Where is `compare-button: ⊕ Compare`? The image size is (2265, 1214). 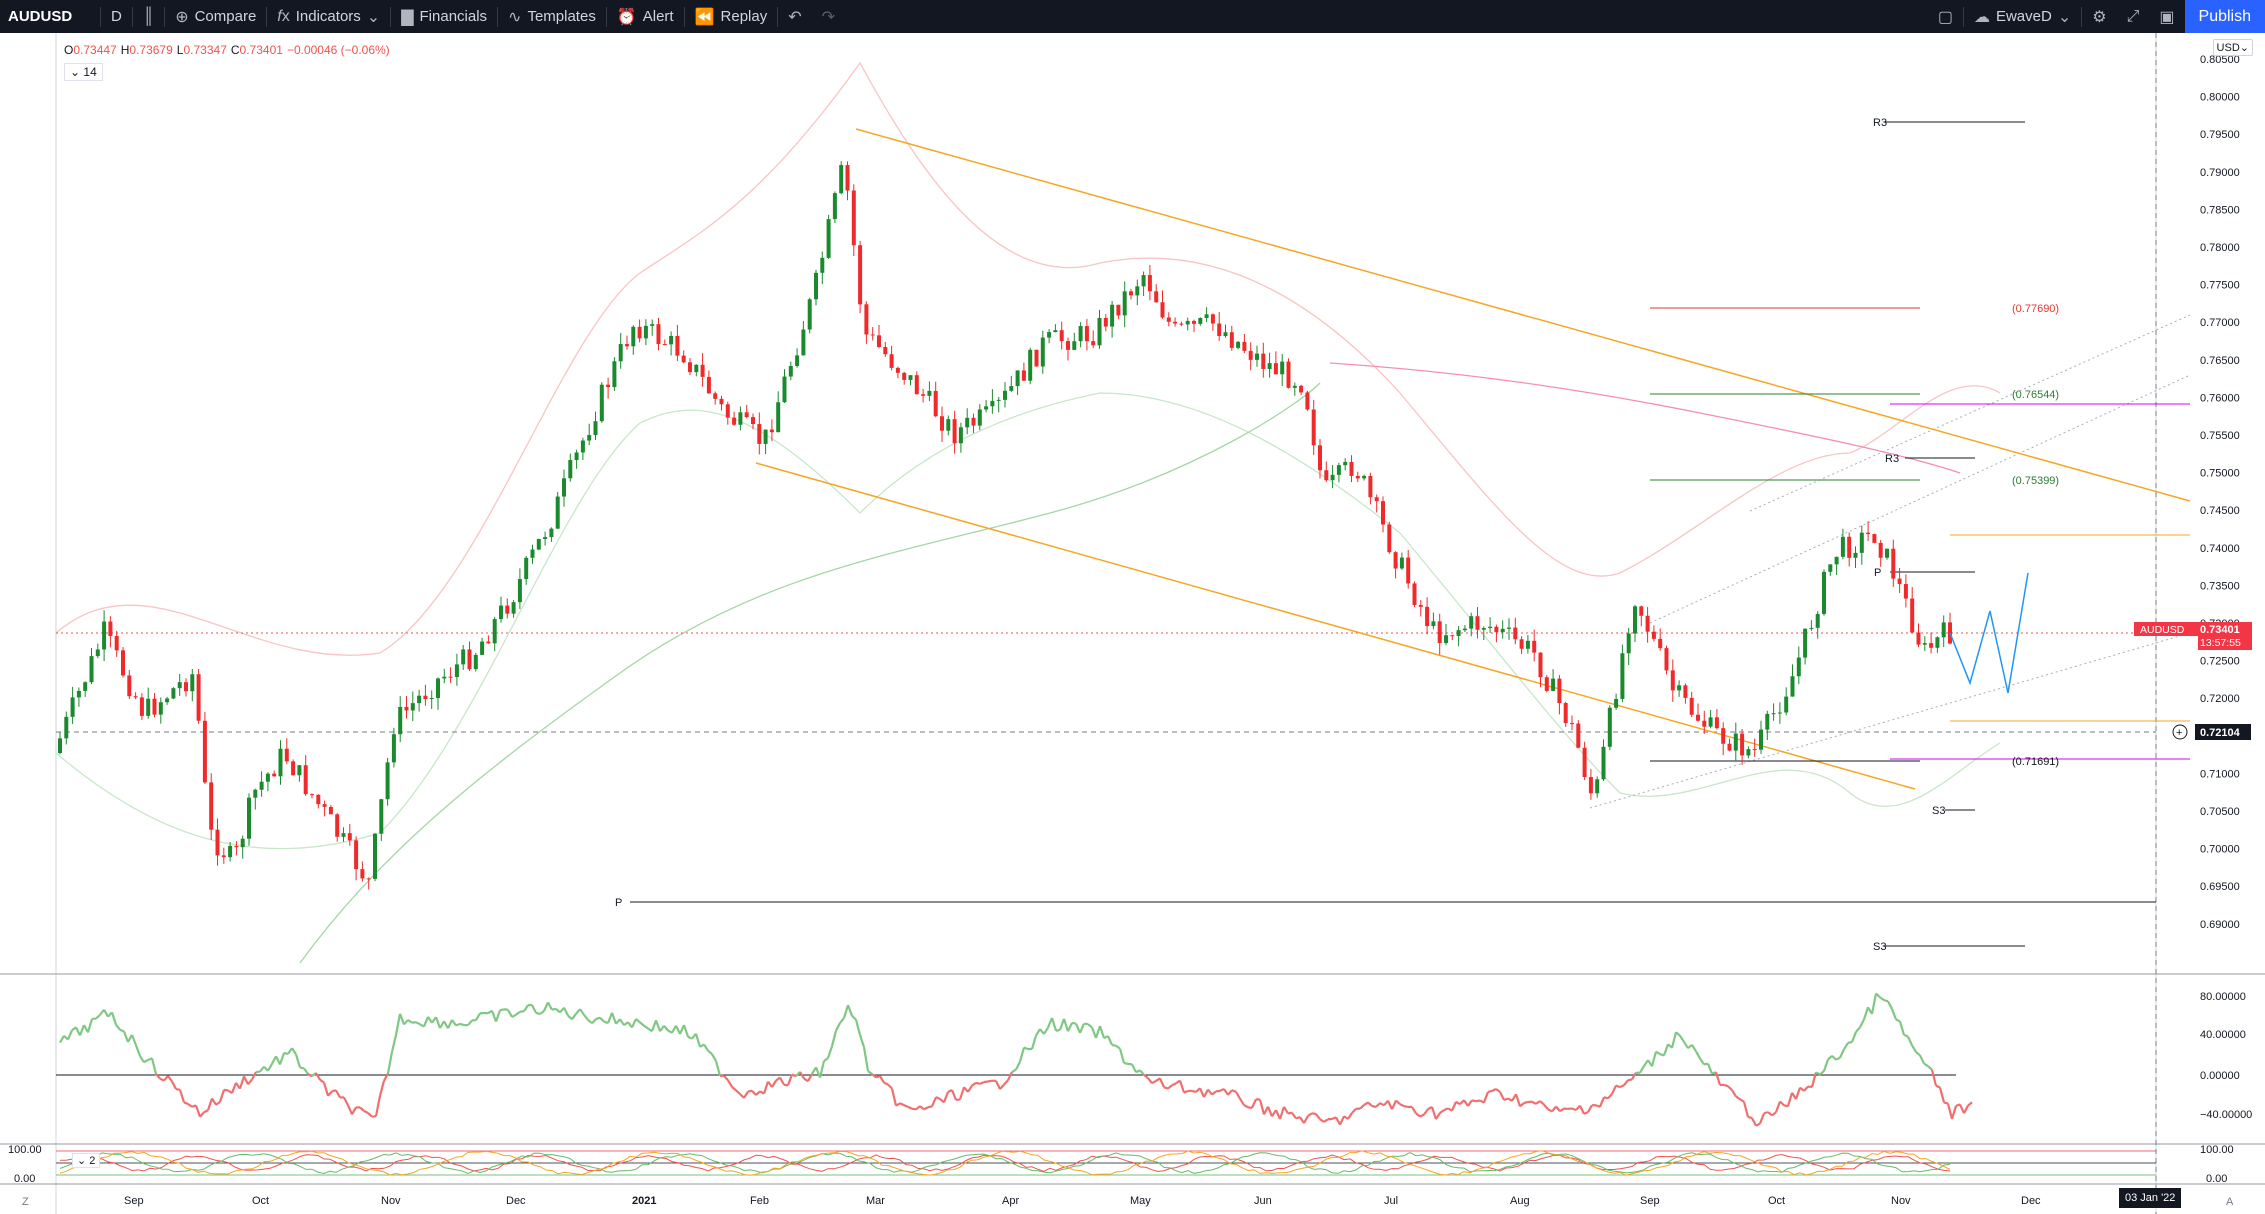
compare-button: ⊕ Compare is located at coordinates (215, 16).